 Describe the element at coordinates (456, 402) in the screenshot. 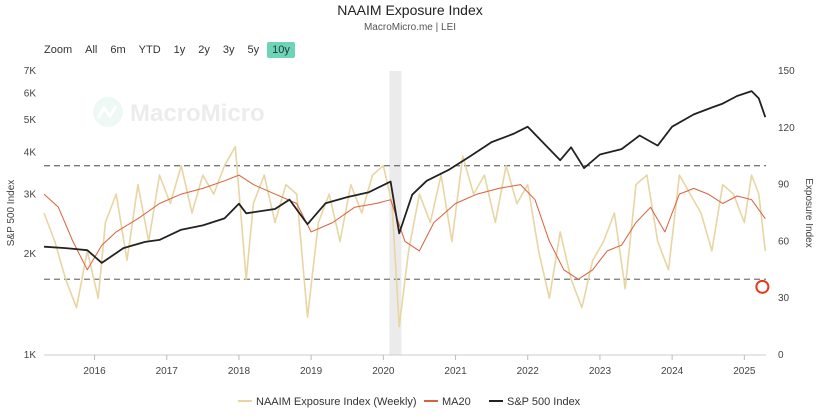

I see `legend-label: MA20` at that location.